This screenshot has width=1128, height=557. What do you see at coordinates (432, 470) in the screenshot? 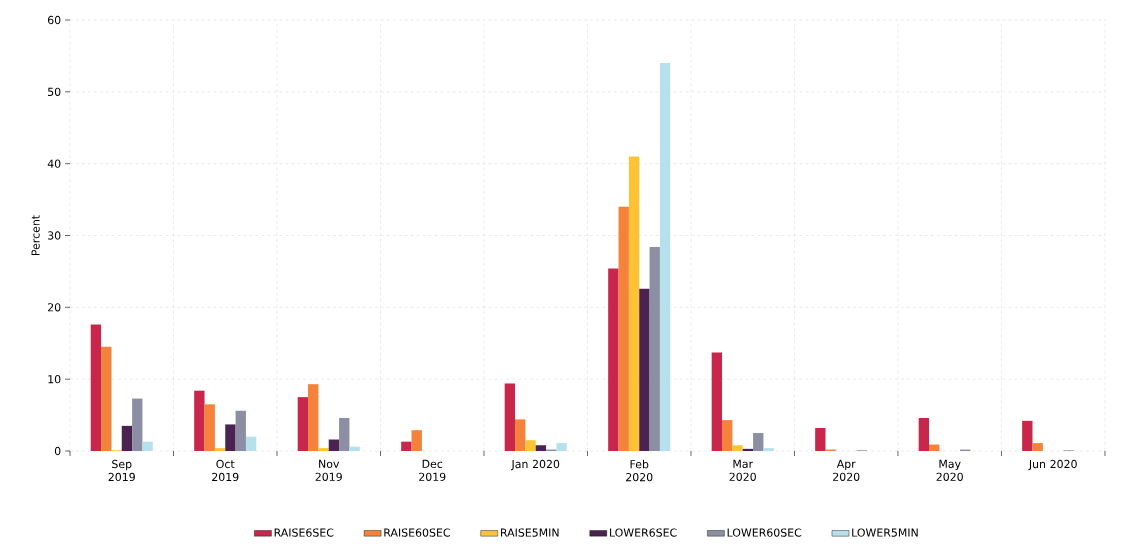
I see `x-tick-label: Dec 2019` at bounding box center [432, 470].